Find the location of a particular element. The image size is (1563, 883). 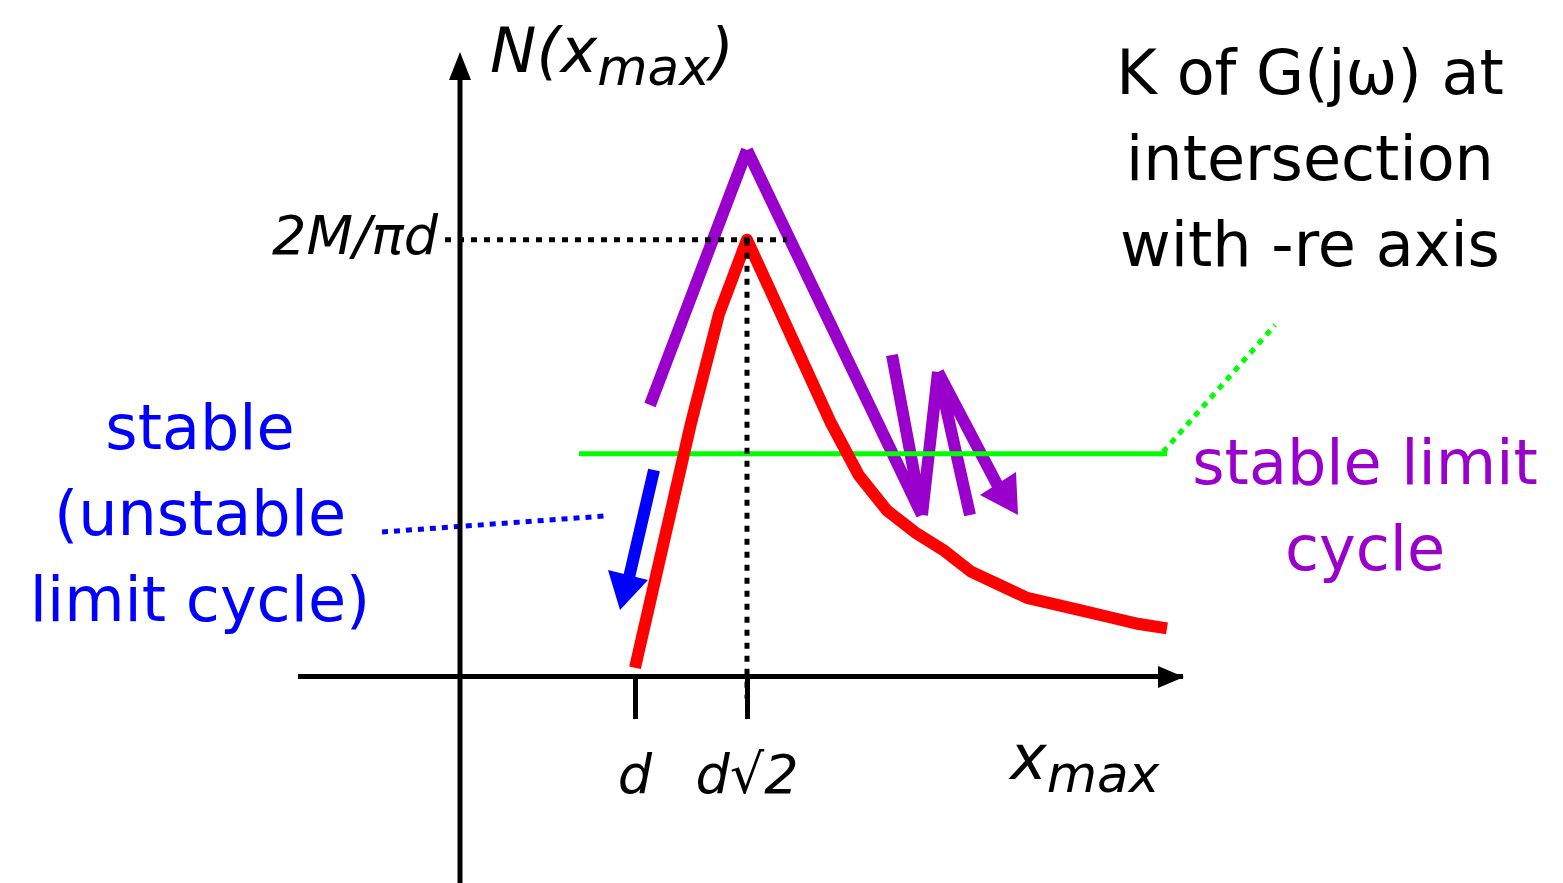

ref-line-label: 2M/πd is located at coordinates (355, 235).